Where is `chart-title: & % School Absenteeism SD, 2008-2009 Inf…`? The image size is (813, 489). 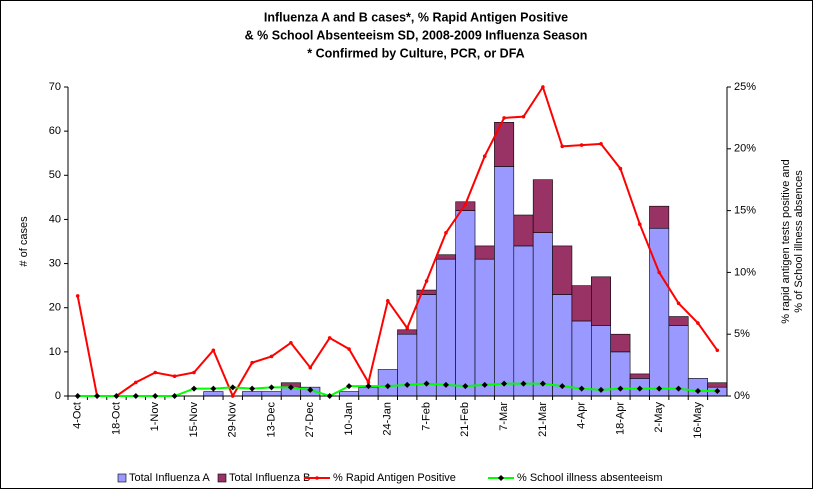 chart-title: & % School Absenteeism SD, 2008-2009 Inf… is located at coordinates (416, 35).